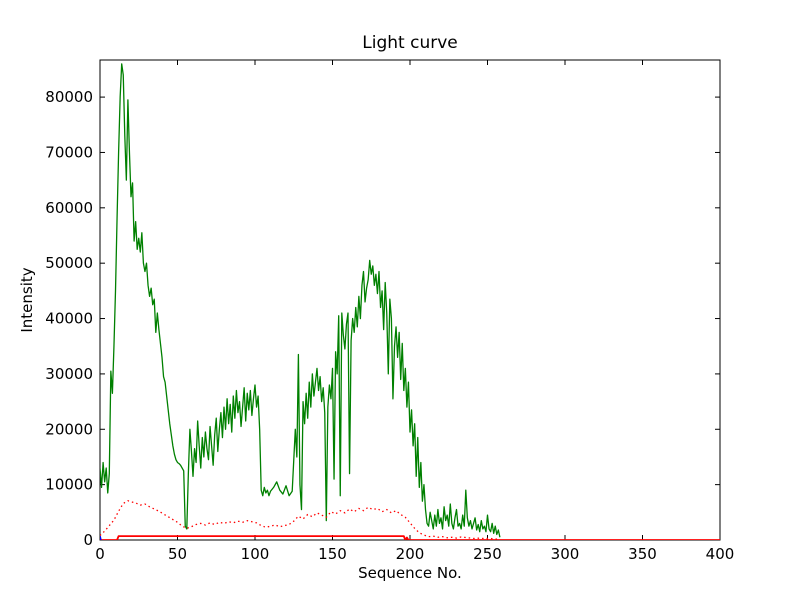 This screenshot has height=600, width=800. Describe the element at coordinates (69, 97) in the screenshot. I see `y-tick-label: 80000` at that location.